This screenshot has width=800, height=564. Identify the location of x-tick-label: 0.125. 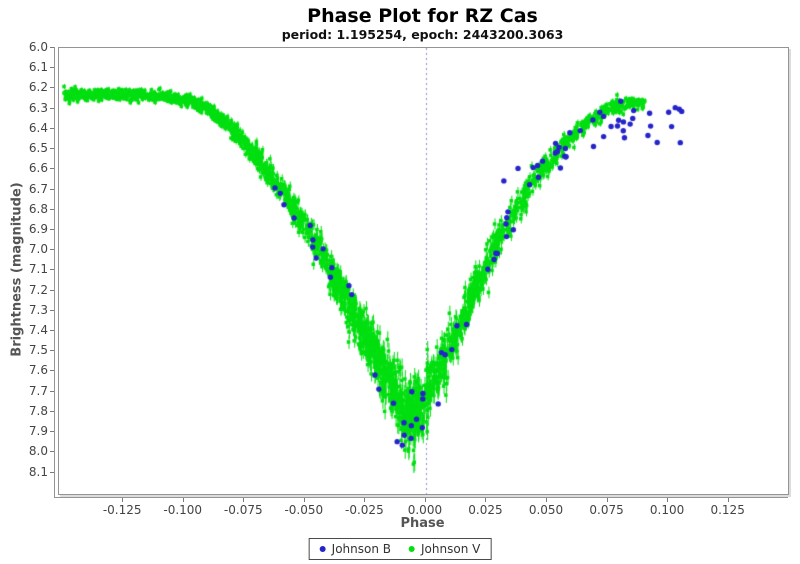
(727, 510).